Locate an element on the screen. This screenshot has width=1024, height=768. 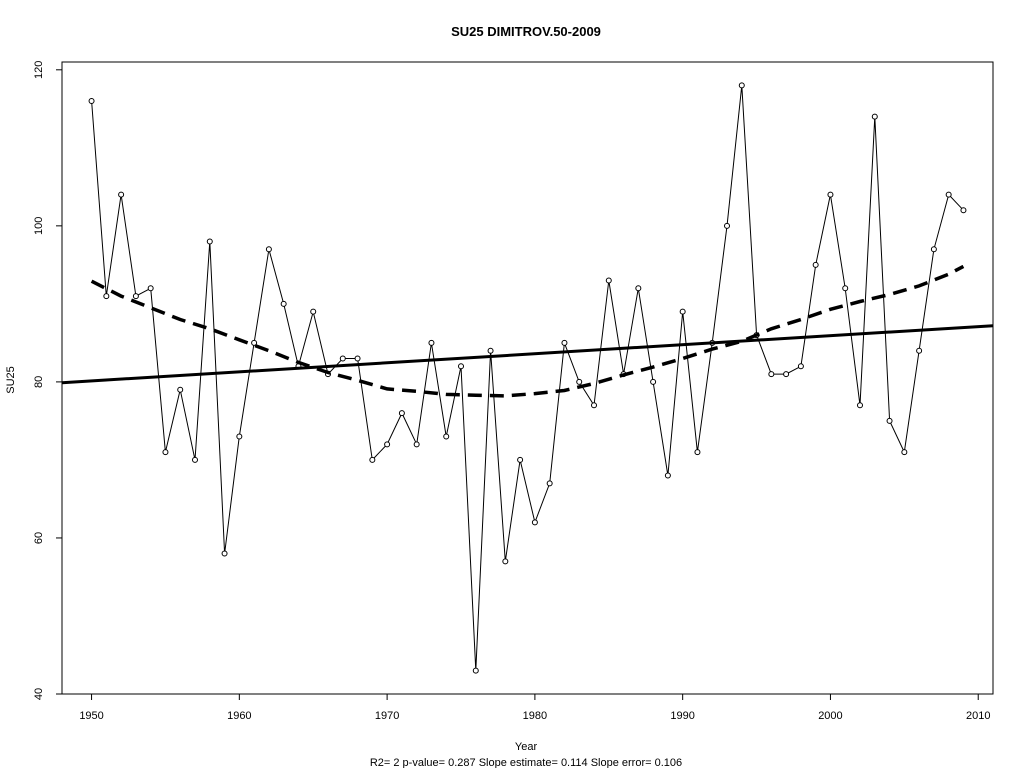
x-tick-label: 1980 is located at coordinates (535, 716).